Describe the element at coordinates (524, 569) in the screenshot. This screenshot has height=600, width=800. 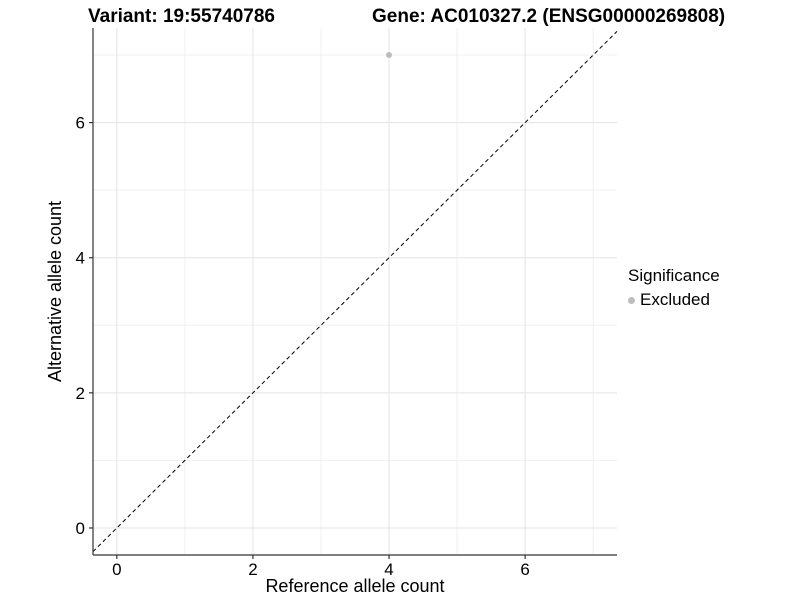
I see `x-tick-label: 6` at that location.